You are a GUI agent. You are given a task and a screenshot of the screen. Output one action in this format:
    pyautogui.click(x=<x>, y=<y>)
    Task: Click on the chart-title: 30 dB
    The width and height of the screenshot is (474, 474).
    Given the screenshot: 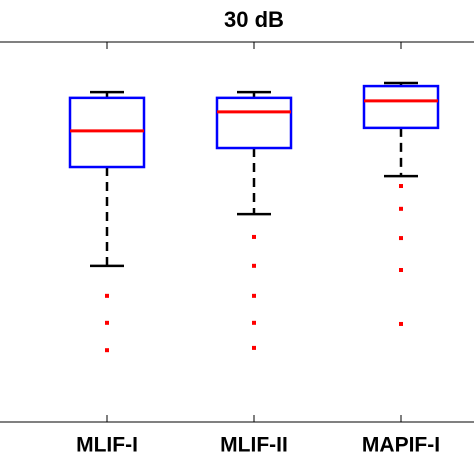 What is the action you would take?
    pyautogui.click(x=254, y=19)
    